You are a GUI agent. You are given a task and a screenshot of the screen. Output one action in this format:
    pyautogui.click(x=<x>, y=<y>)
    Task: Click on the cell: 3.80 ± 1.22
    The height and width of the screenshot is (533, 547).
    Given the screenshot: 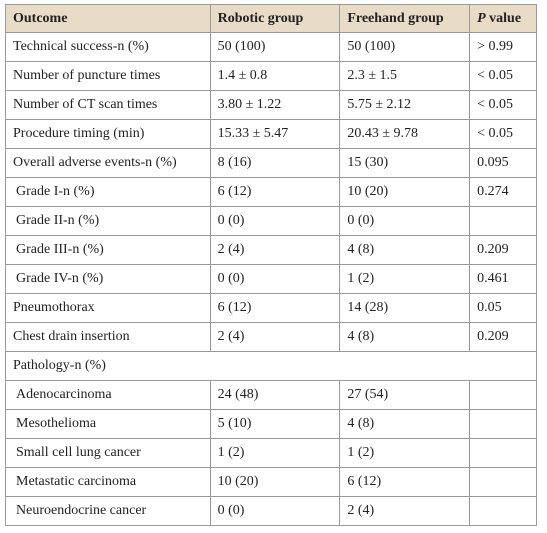 What is the action you would take?
    pyautogui.click(x=275, y=105)
    